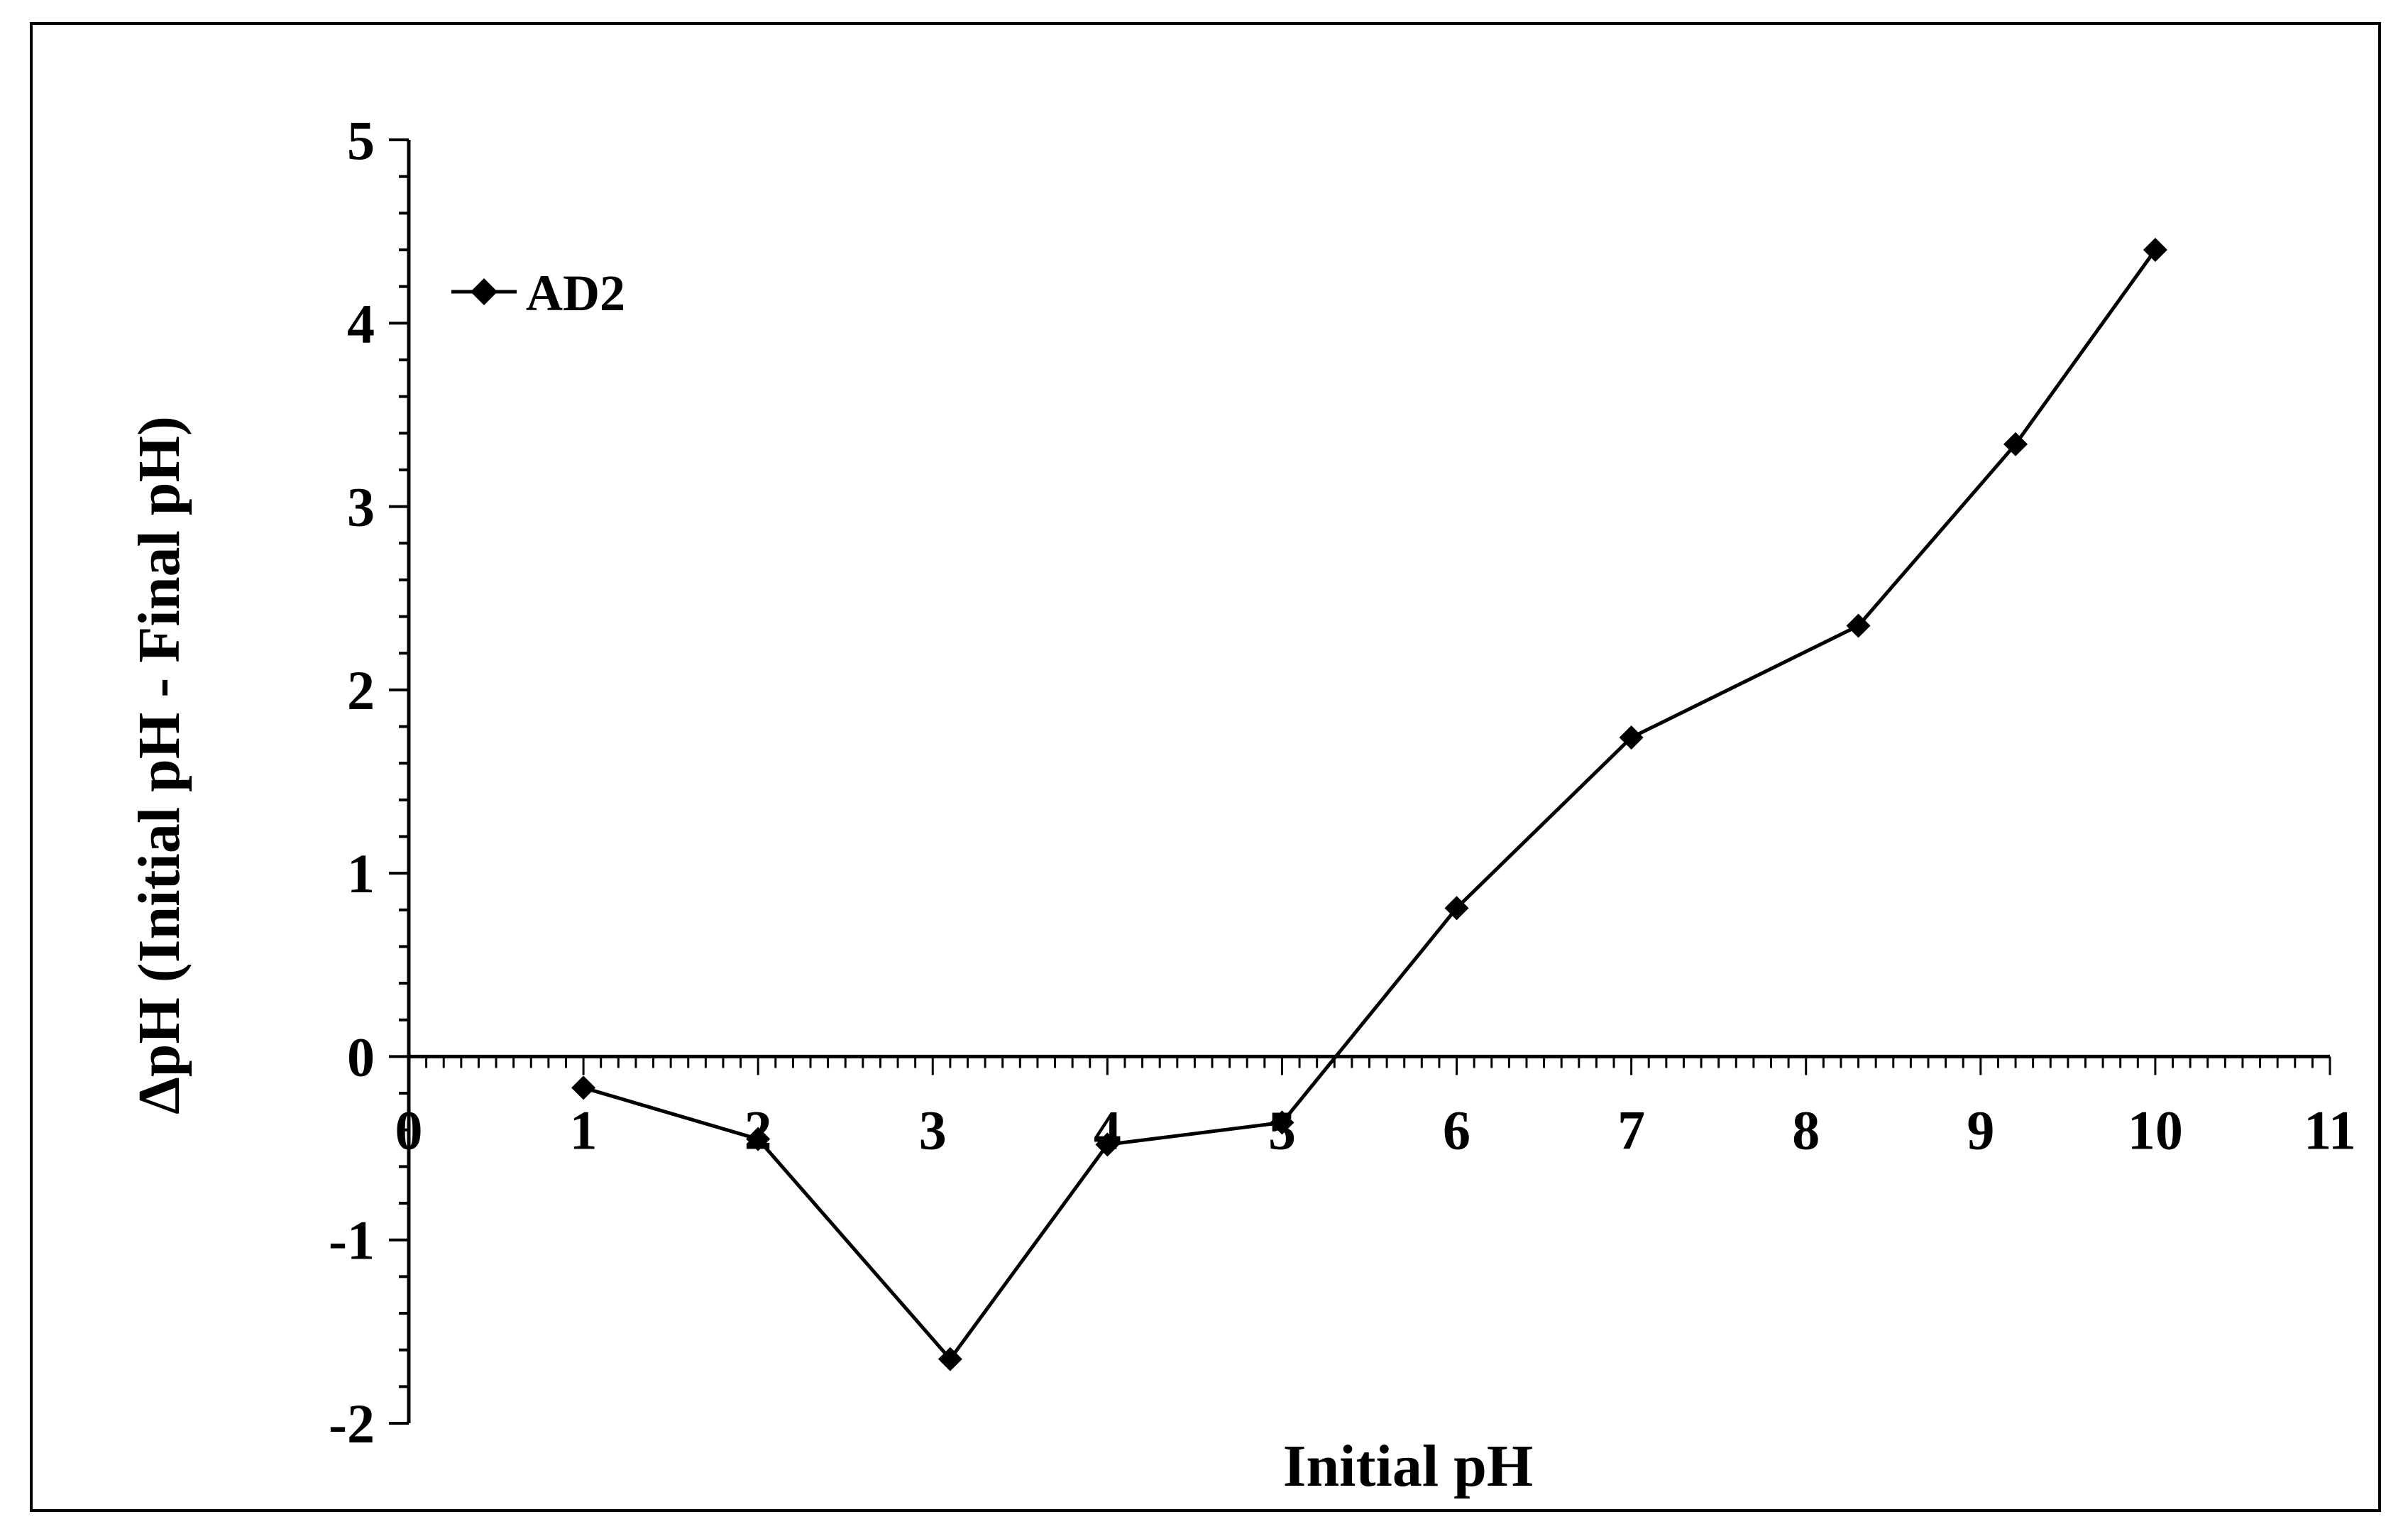  I want to click on y-tick-label: 0, so click(361, 1057).